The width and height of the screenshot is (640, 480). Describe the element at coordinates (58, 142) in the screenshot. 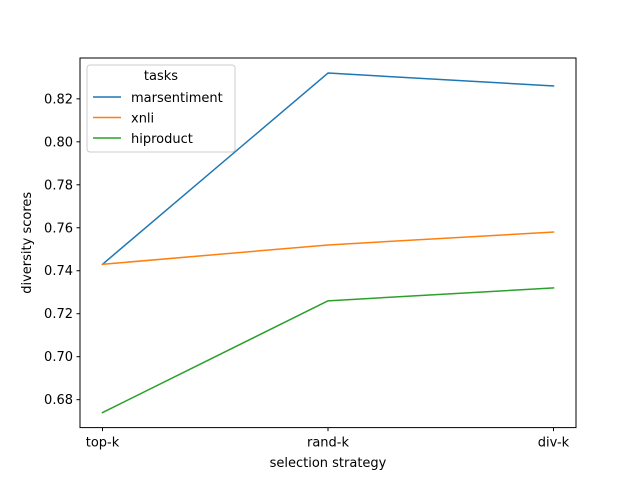

I see `y-tick-label: 0.80` at that location.